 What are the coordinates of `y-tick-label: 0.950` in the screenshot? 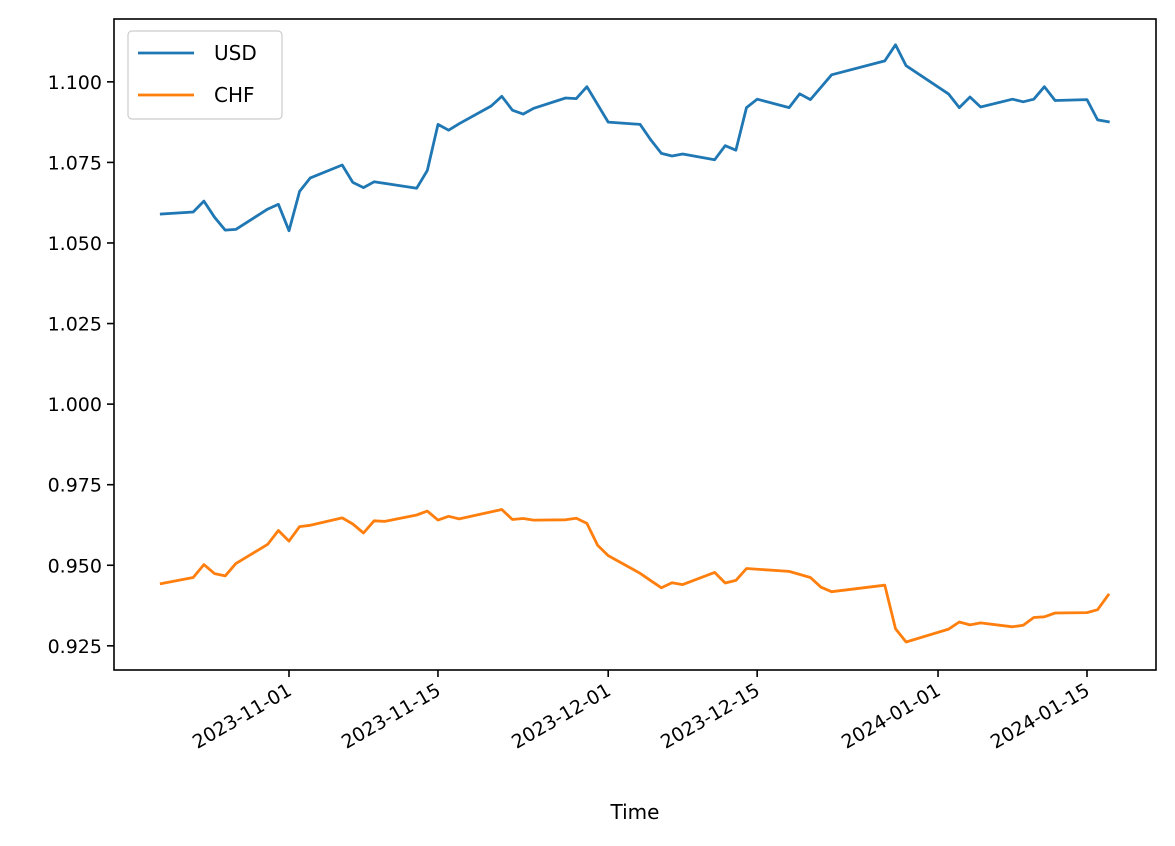 It's located at (75, 566).